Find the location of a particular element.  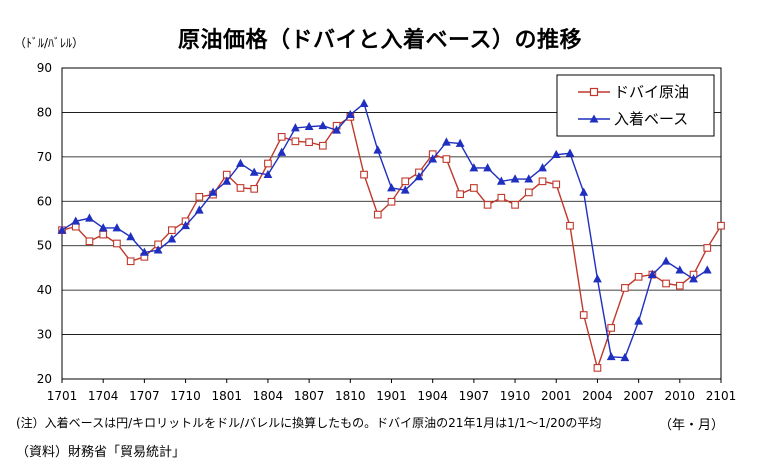

x-tick-label: 1910 is located at coordinates (515, 396).